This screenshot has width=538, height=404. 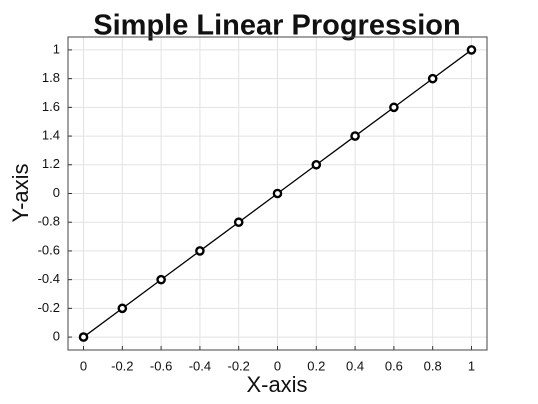 What do you see at coordinates (20, 192) in the screenshot?
I see `y-axis-label: Y-axis` at bounding box center [20, 192].